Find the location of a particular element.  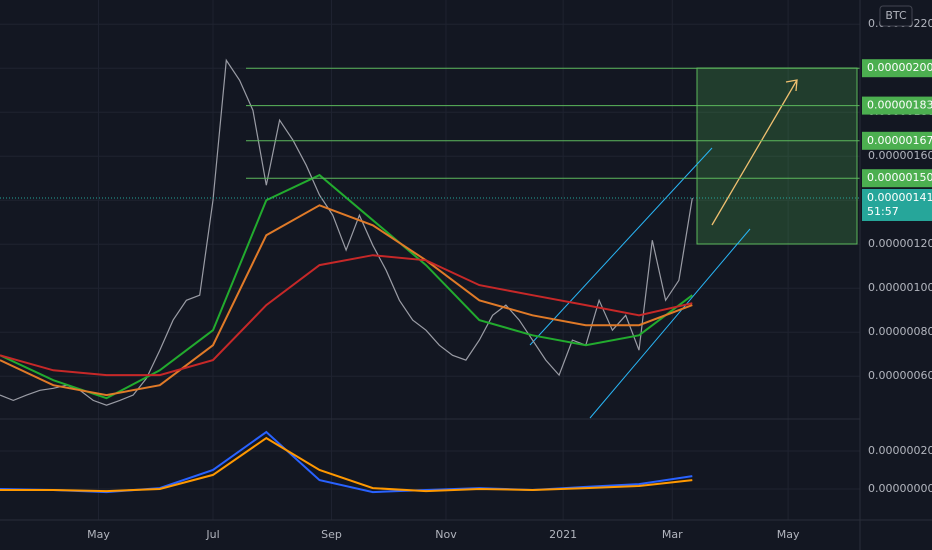

x-tick-label: Sep is located at coordinates (331, 534).